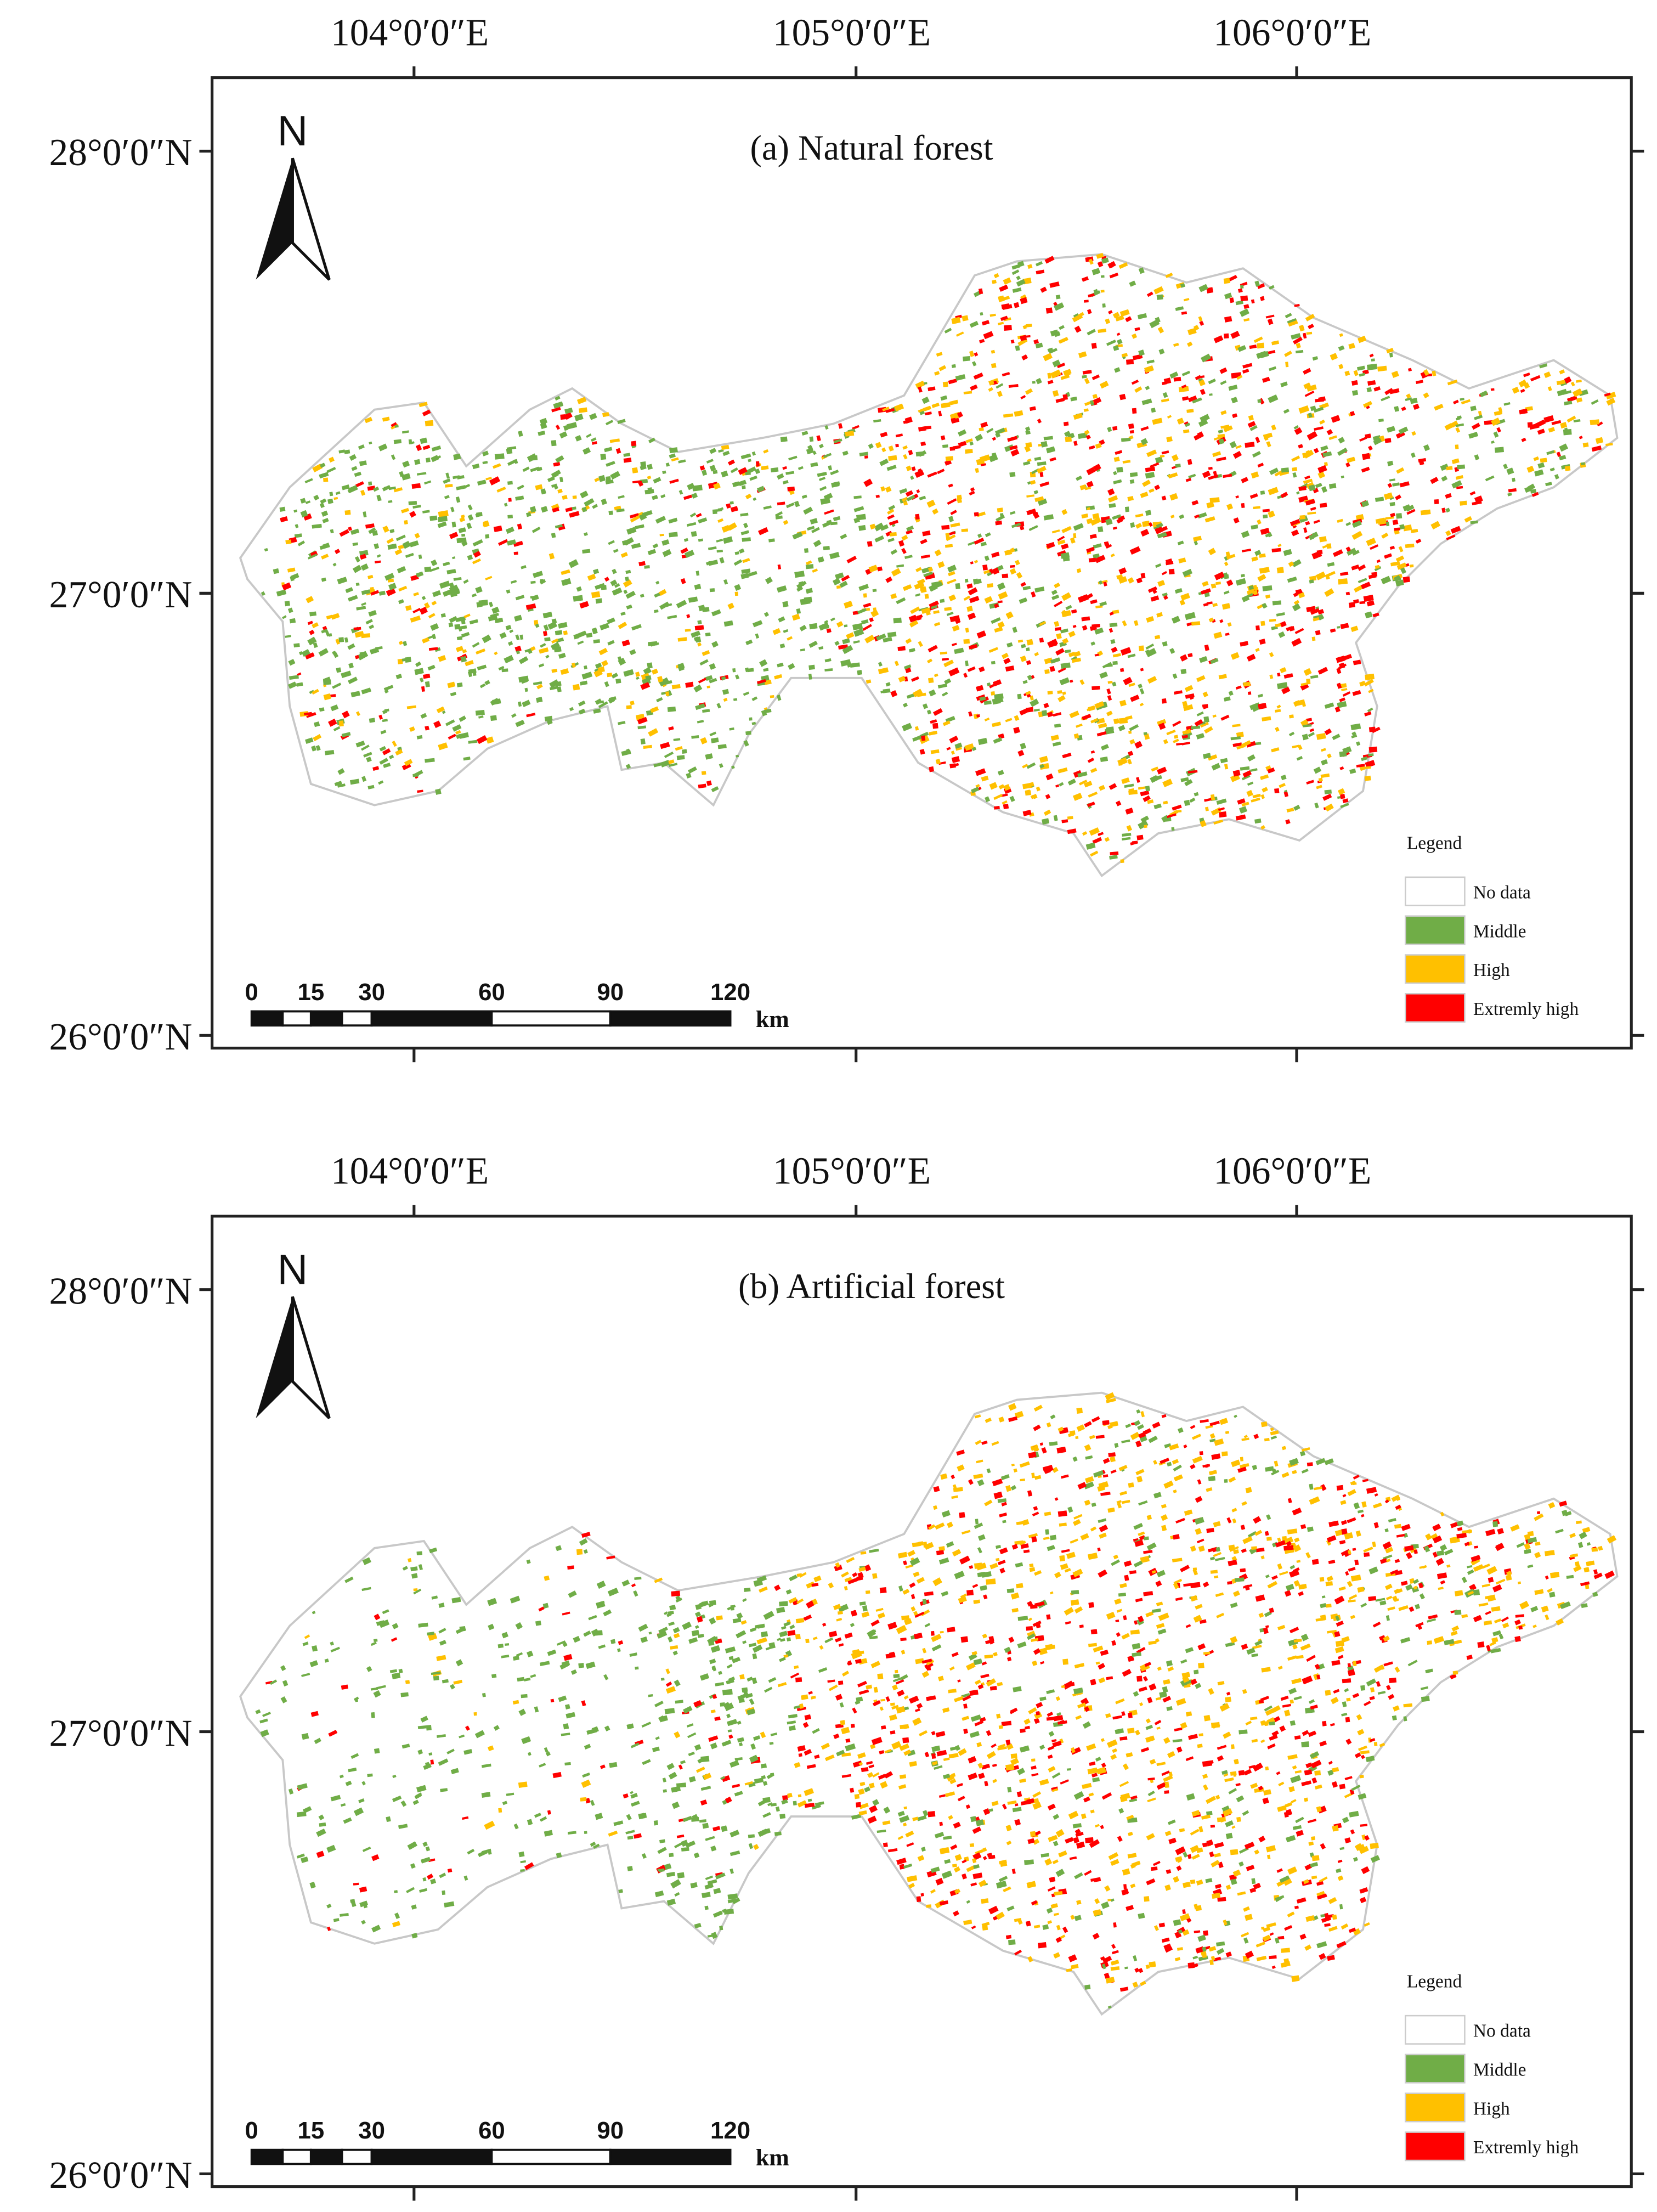  Describe the element at coordinates (1502, 893) in the screenshot. I see `legend-label: No data` at that location.